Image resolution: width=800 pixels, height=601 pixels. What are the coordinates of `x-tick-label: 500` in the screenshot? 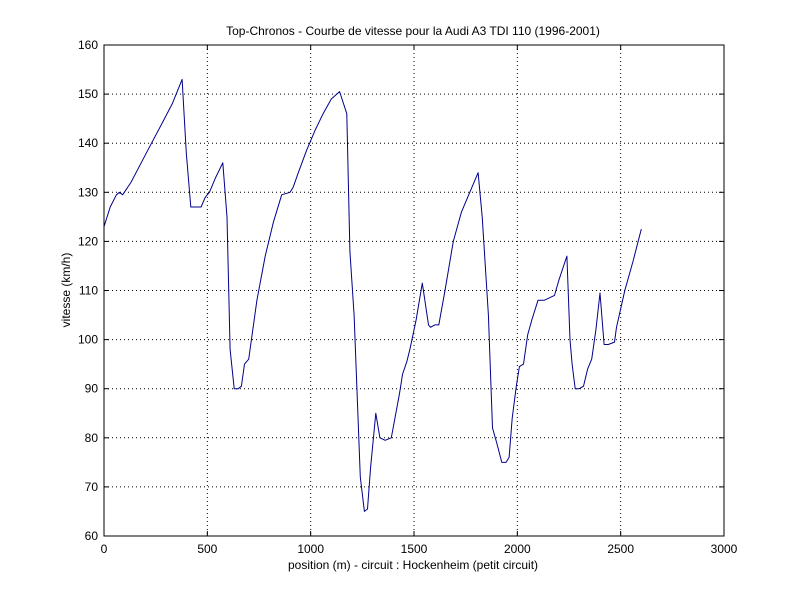 It's located at (207, 549).